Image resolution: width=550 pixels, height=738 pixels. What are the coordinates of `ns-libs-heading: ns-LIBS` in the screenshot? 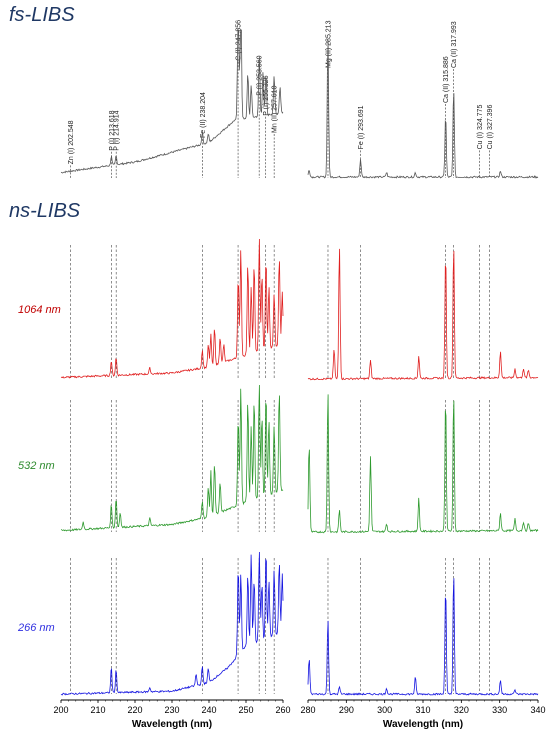 It's located at (45, 211).